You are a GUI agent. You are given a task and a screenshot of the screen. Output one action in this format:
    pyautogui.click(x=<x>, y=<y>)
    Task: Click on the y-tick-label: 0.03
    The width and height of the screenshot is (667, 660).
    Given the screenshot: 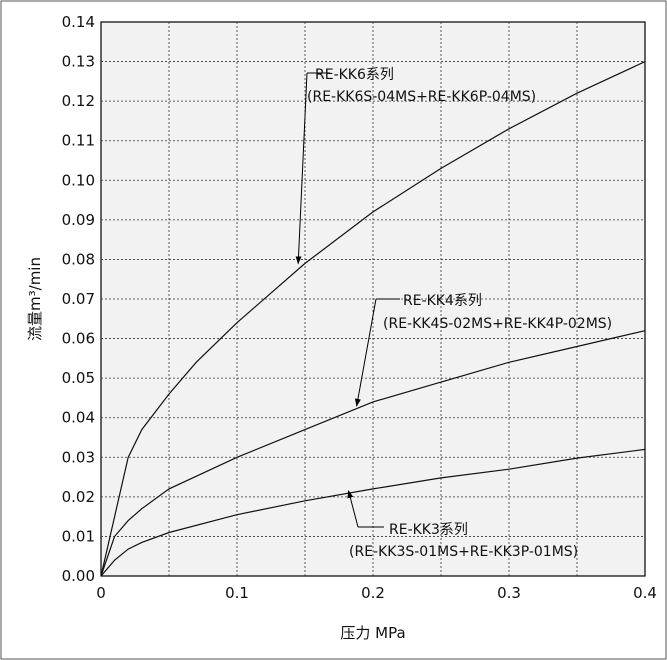 What is the action you would take?
    pyautogui.click(x=78, y=457)
    